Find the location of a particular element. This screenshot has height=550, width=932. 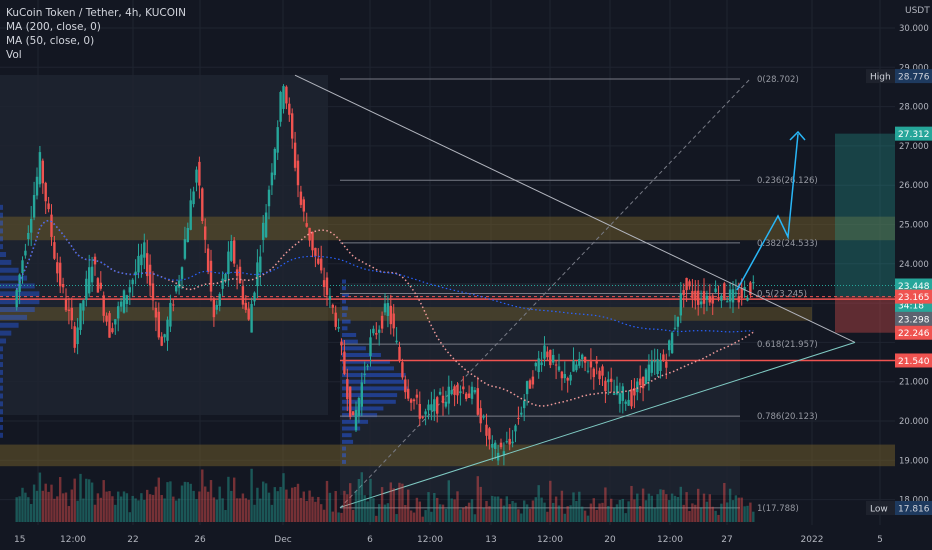

fib-label: 0(28.702) is located at coordinates (778, 80).